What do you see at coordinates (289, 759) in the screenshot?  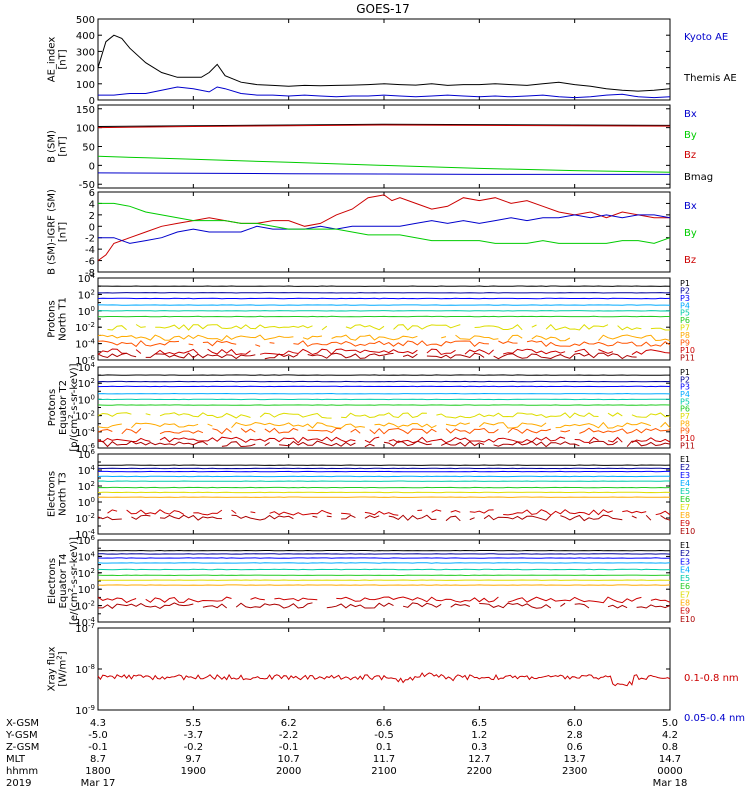 I see `ephem-value: 10.7` at bounding box center [289, 759].